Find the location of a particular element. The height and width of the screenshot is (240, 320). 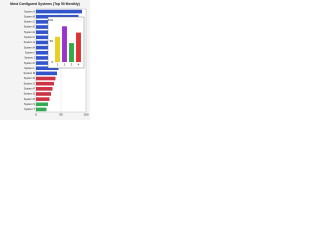

y-tick-label: System P is located at coordinates (29, 89).